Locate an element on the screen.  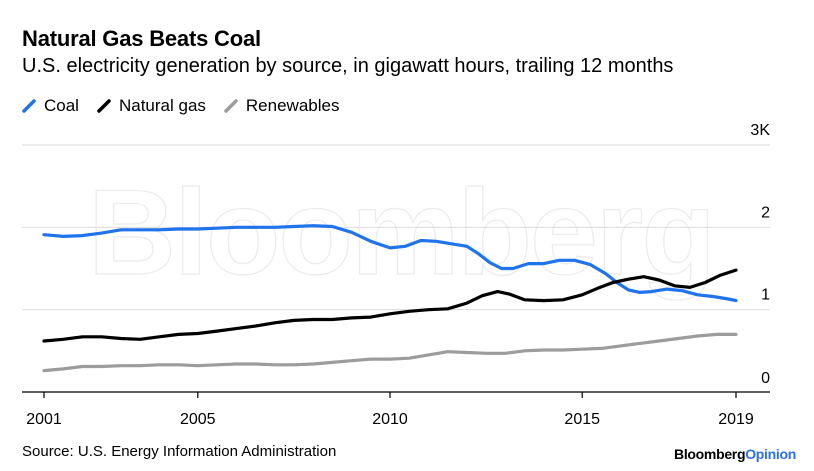
bloomberg-opinion-logo: BloombergOpinion is located at coordinates (735, 454).